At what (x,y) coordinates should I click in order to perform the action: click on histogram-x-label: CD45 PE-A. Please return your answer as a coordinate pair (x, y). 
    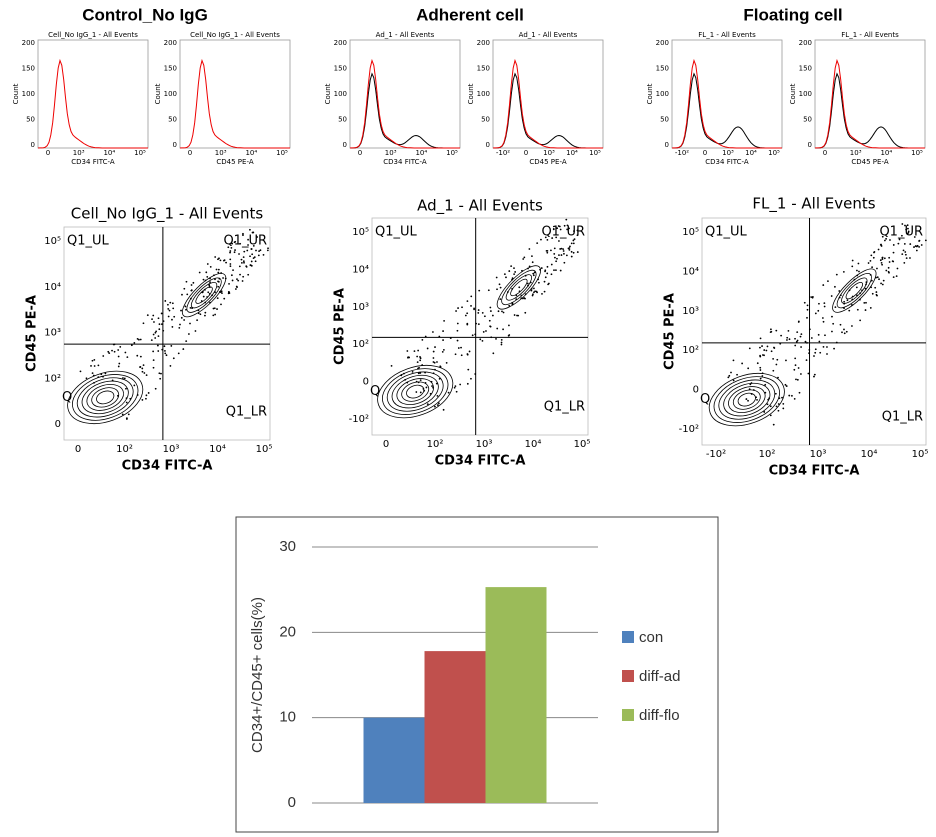
    Looking at the image, I should click on (547, 162).